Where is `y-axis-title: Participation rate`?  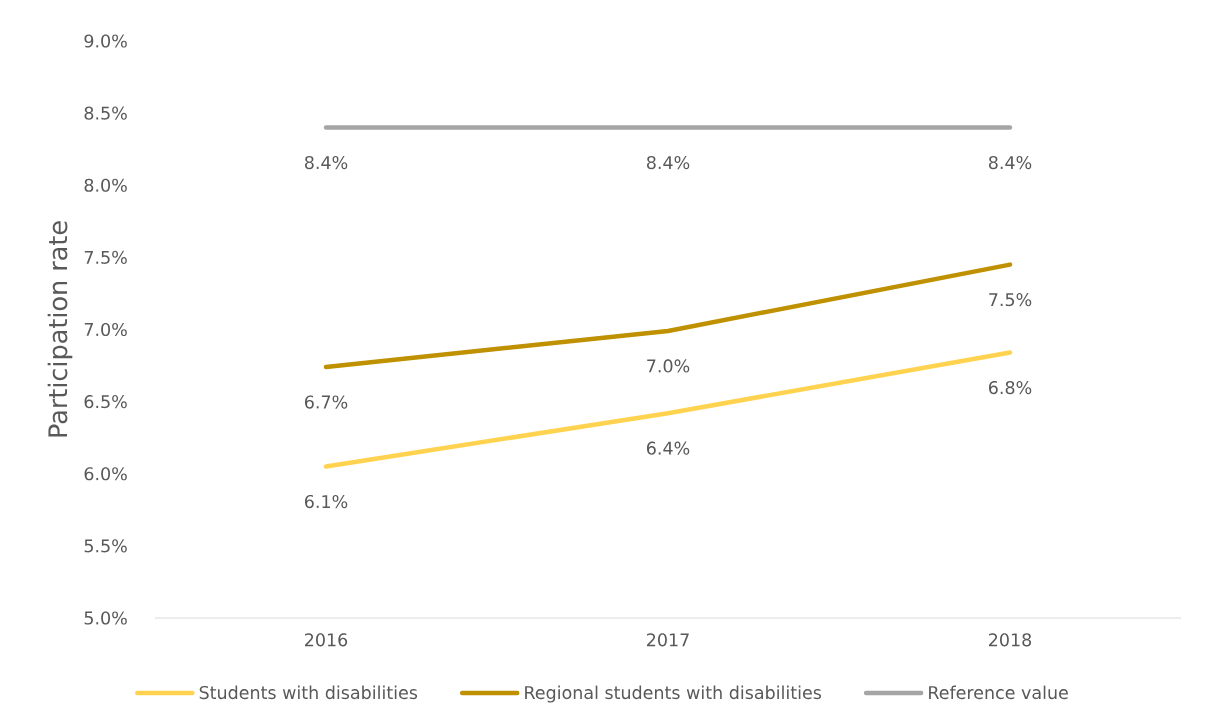
y-axis-title: Participation rate is located at coordinates (60, 329).